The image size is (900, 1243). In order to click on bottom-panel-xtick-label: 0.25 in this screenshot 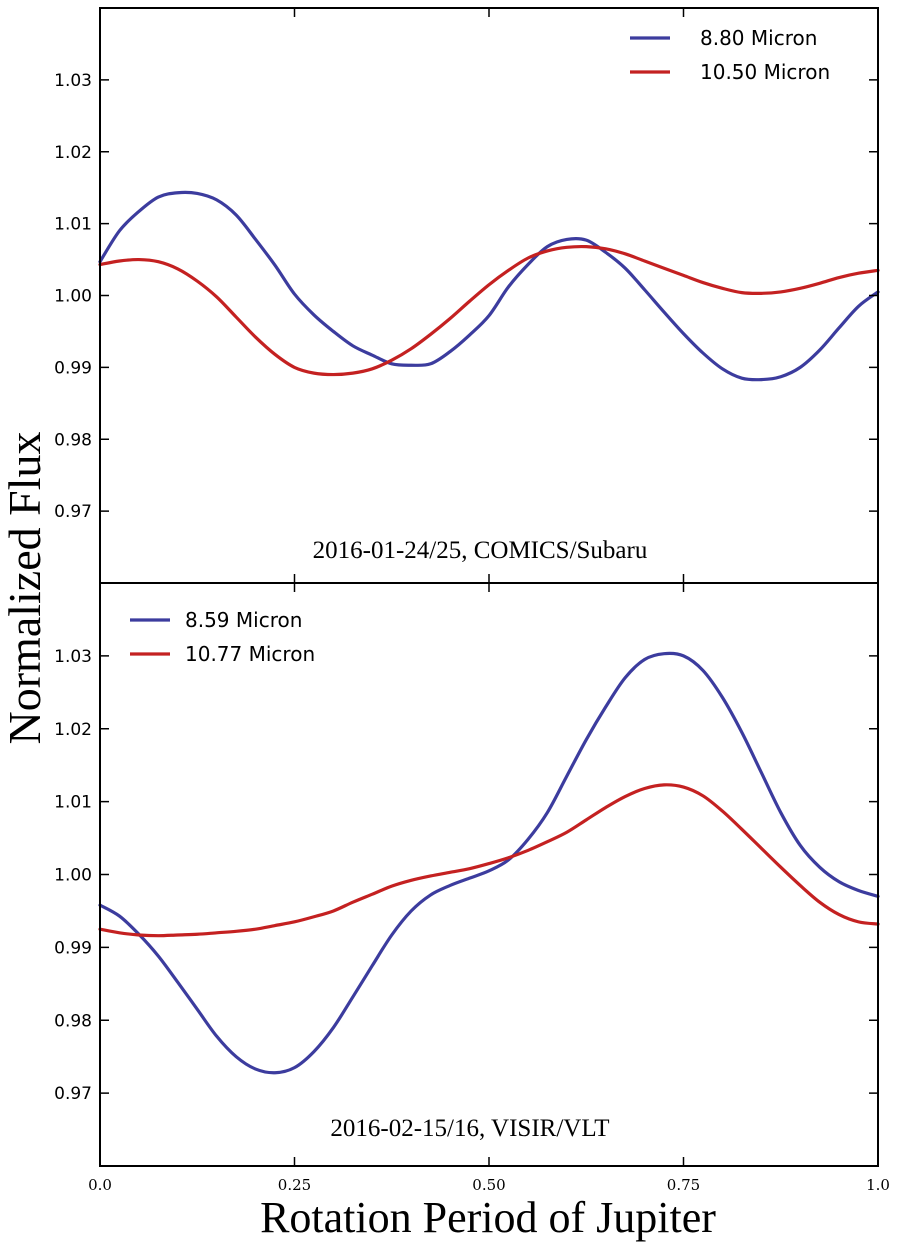, I will do `click(294, 1185)`.